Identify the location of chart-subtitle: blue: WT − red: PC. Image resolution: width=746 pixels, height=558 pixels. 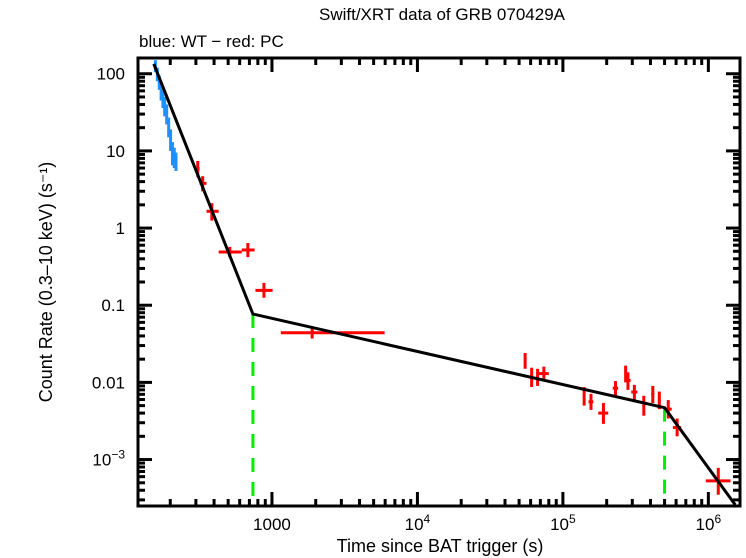
(211, 41).